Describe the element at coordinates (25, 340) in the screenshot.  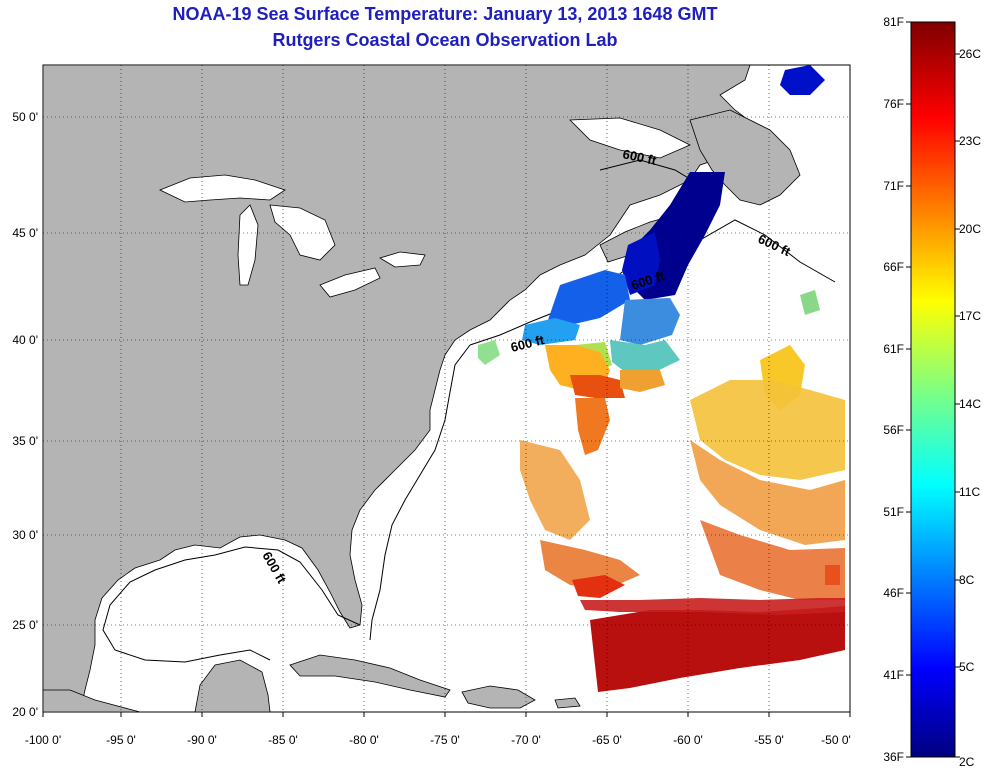
I see `y-tick-label: 40 0'` at that location.